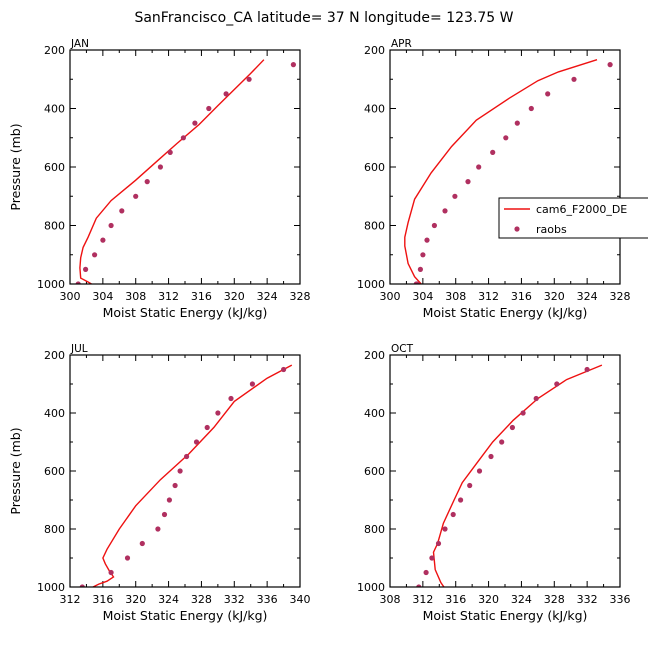 This screenshot has width=648, height=648. I want to click on legend-box, so click(573, 218).